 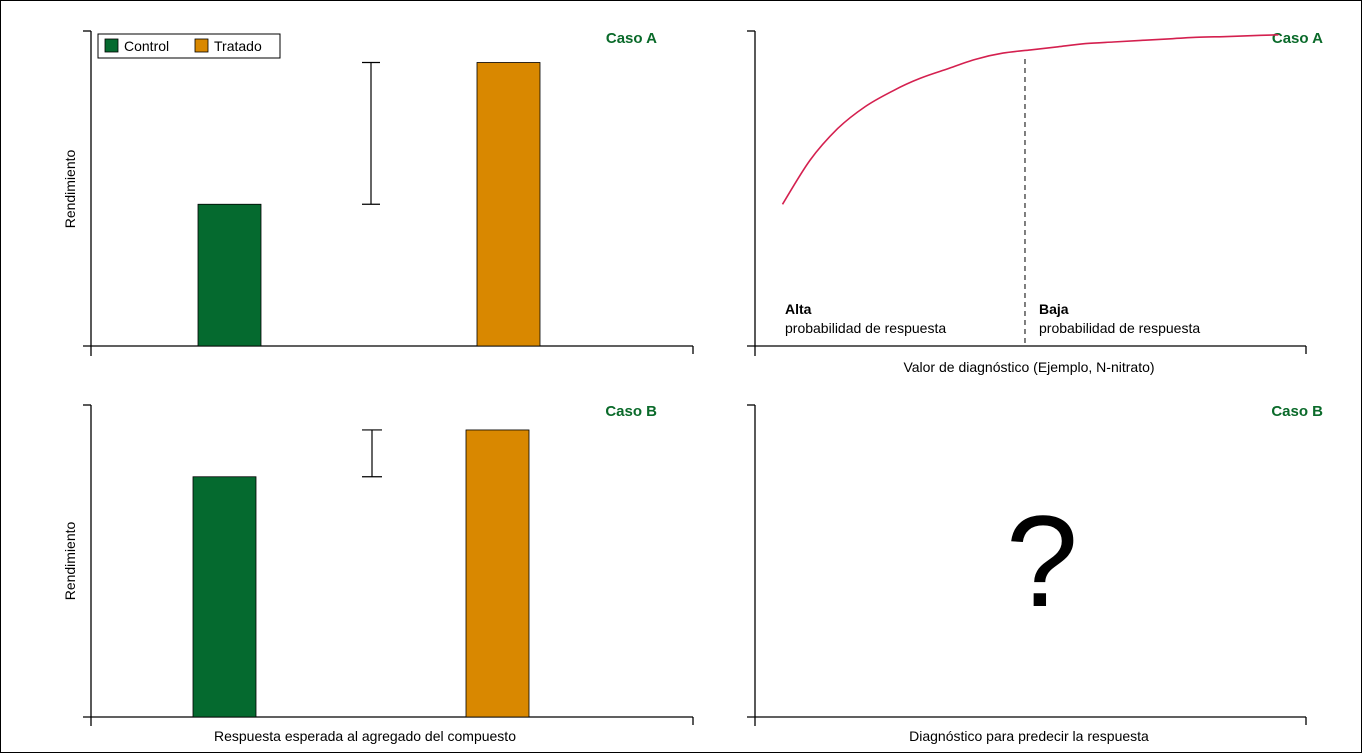 What do you see at coordinates (1029, 736) in the screenshot?
I see `x-axis-label: Diagnóstico para predecir la respuesta` at bounding box center [1029, 736].